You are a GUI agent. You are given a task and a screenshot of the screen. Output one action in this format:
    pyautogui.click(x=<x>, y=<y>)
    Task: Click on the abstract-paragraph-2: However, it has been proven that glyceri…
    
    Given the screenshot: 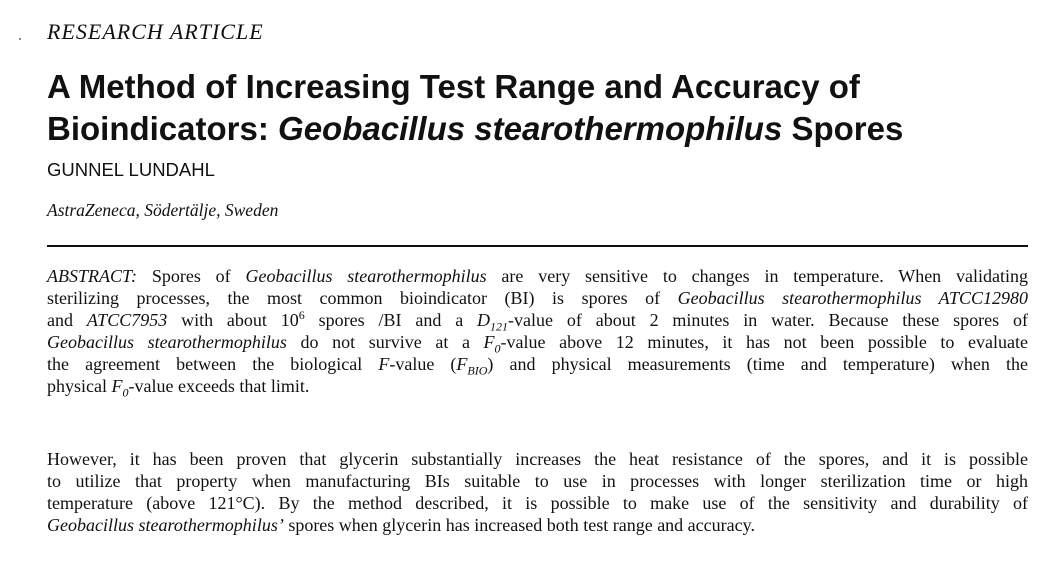 What is the action you would take?
    pyautogui.click(x=537, y=492)
    